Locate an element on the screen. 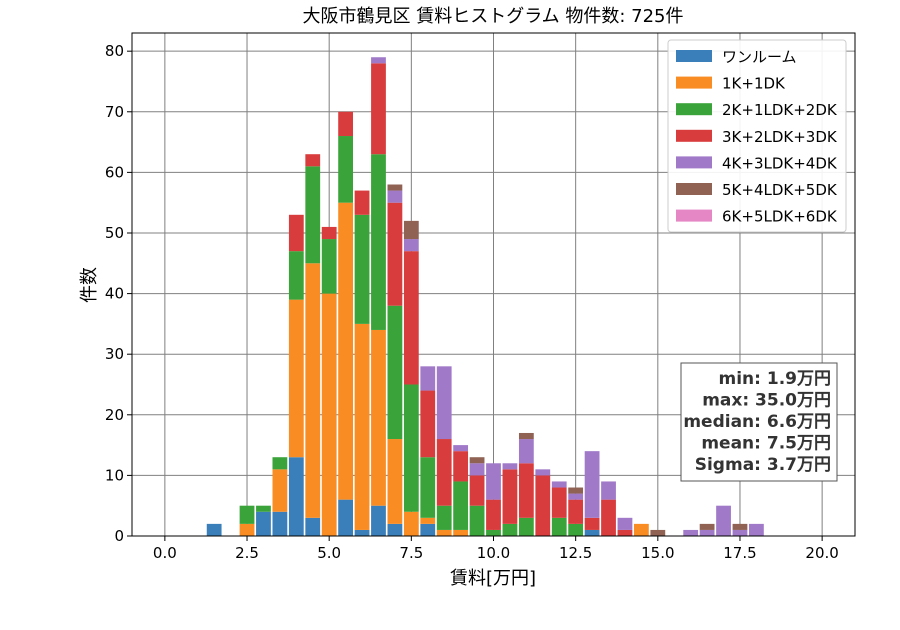 This screenshot has height=630, width=900. bar-s4-x17 is located at coordinates (510, 466).